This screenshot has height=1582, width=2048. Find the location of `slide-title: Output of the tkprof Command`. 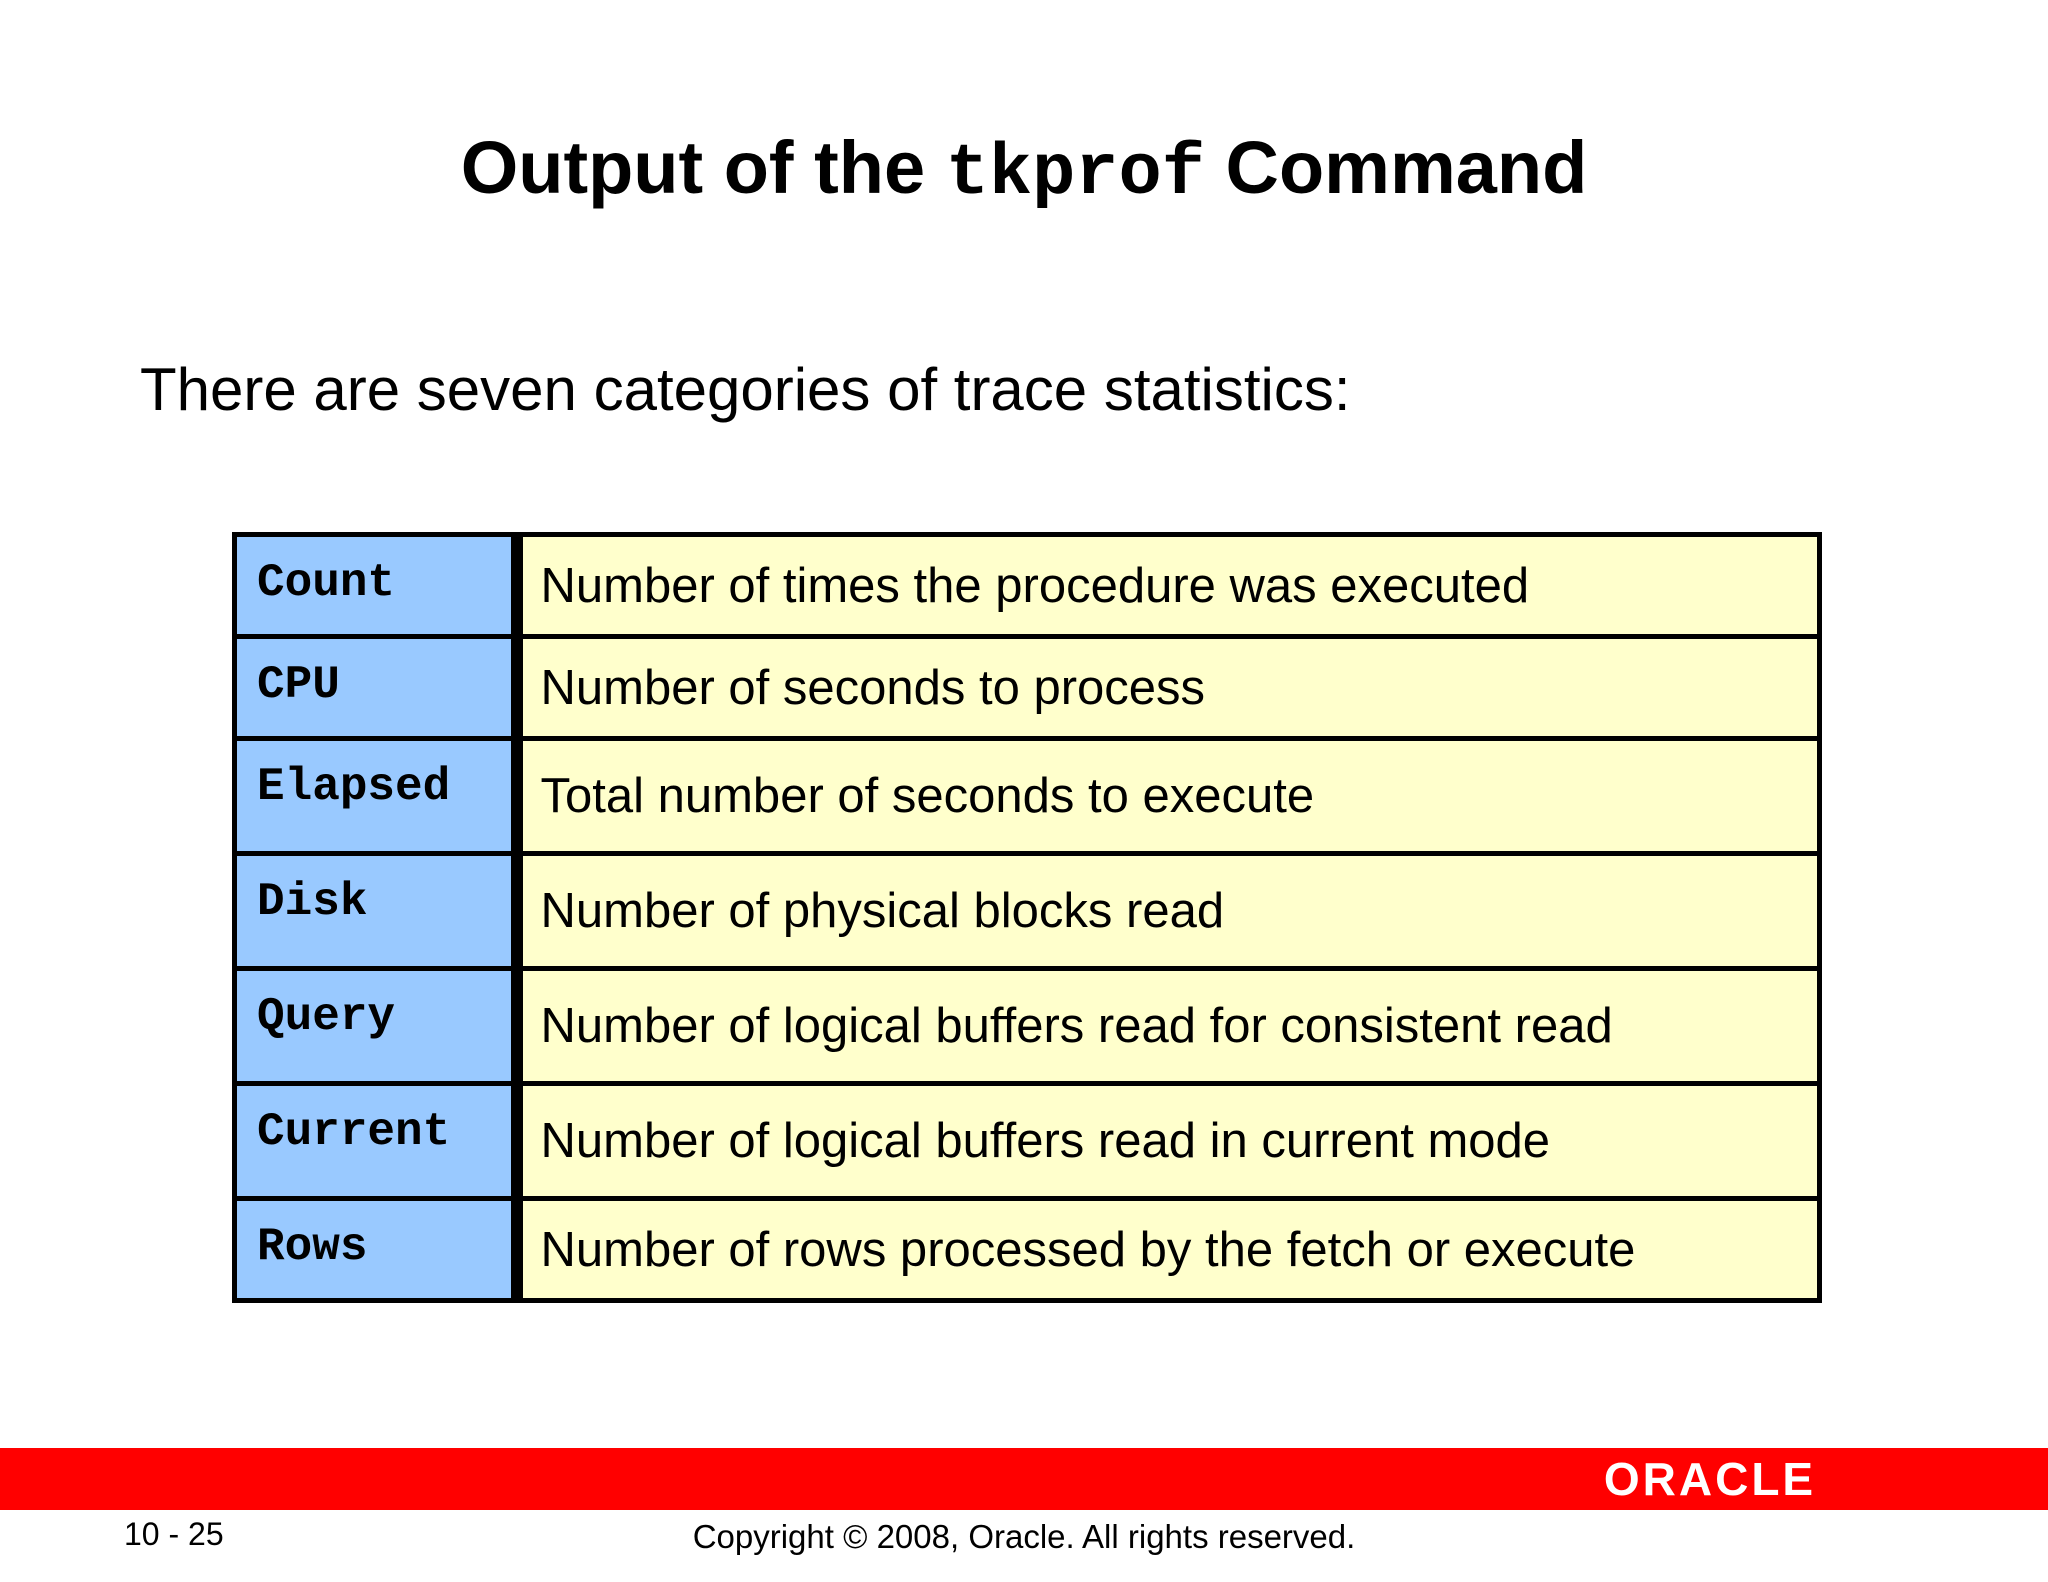

slide-title: Output of the tkprof Command is located at coordinates (1024, 171).